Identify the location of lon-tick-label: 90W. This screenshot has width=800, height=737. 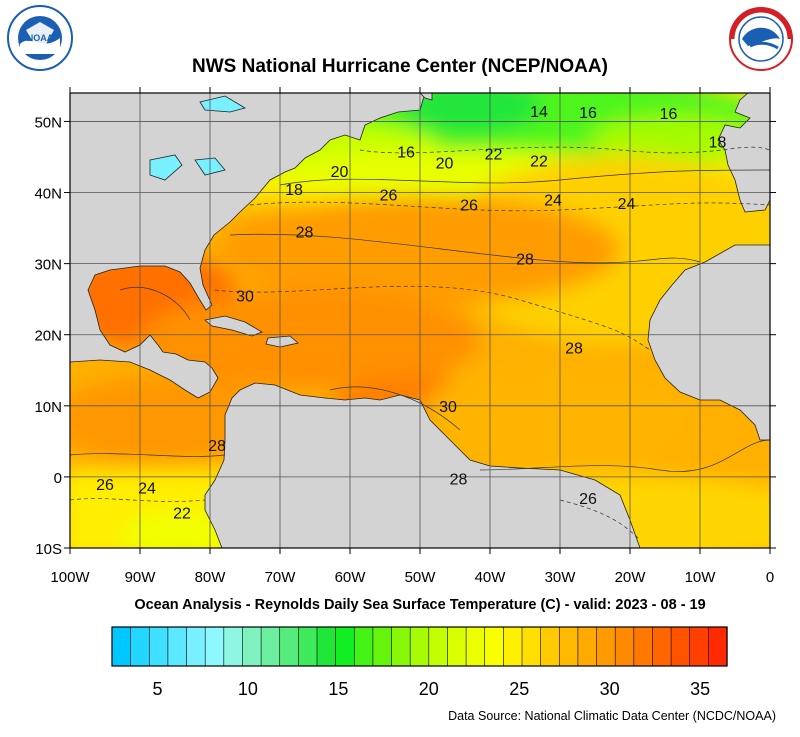
(141, 577).